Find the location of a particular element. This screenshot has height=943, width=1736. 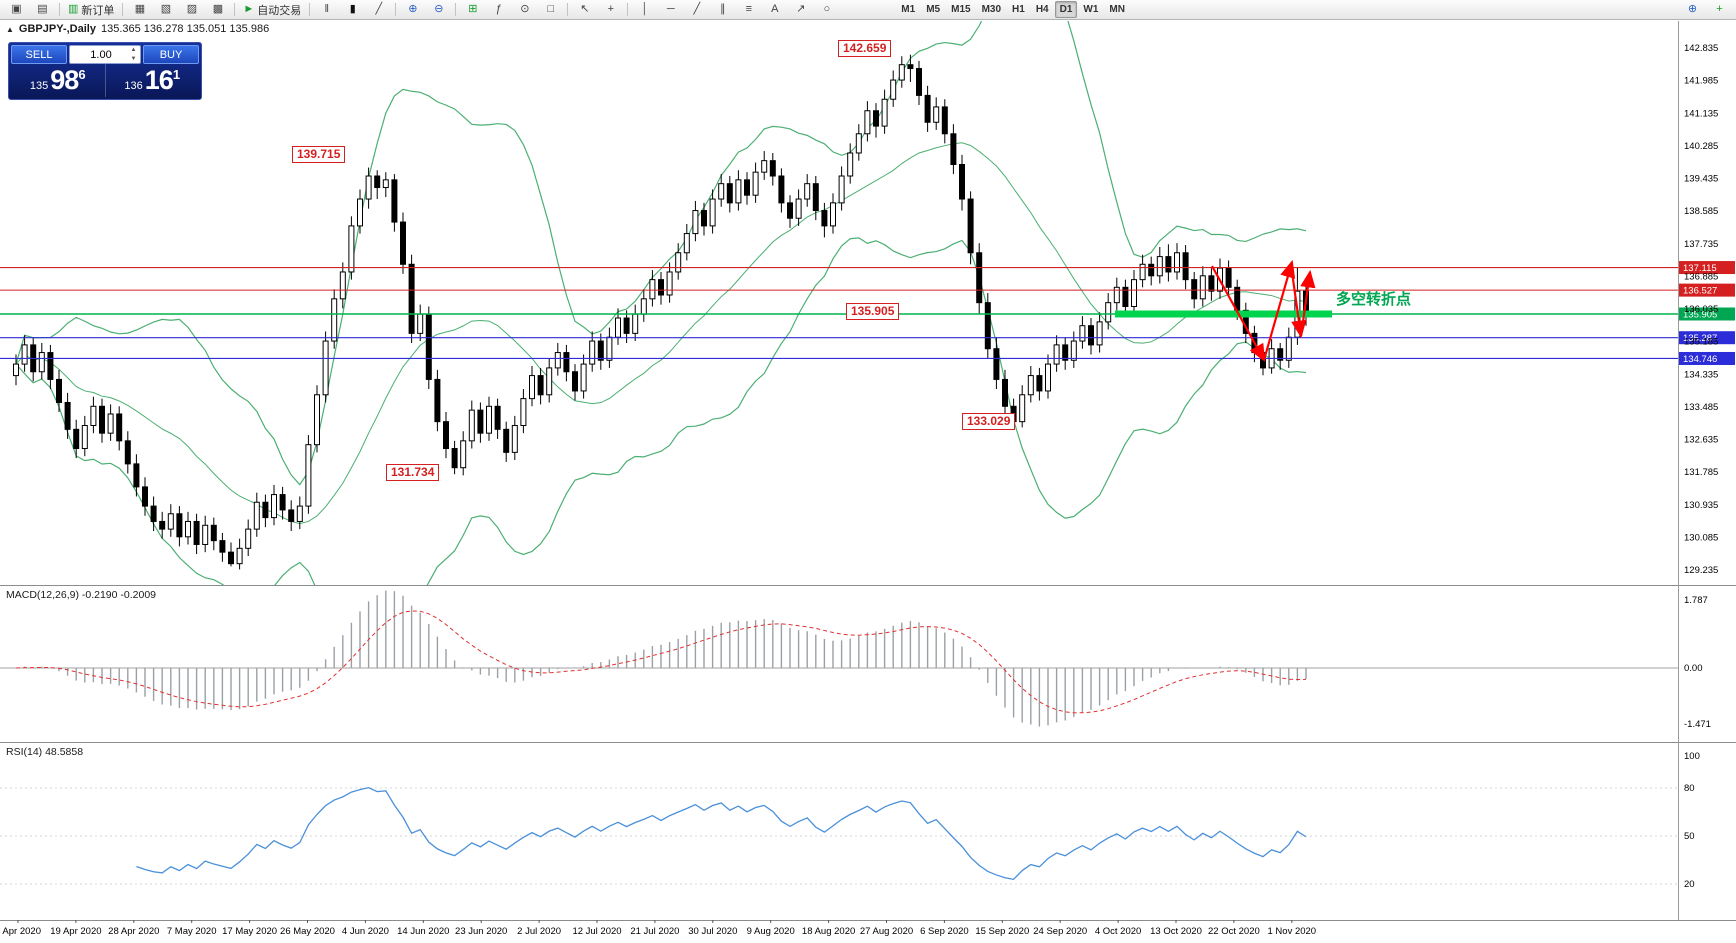

time-axis-label: 28 Apr 2020 is located at coordinates (133, 931).